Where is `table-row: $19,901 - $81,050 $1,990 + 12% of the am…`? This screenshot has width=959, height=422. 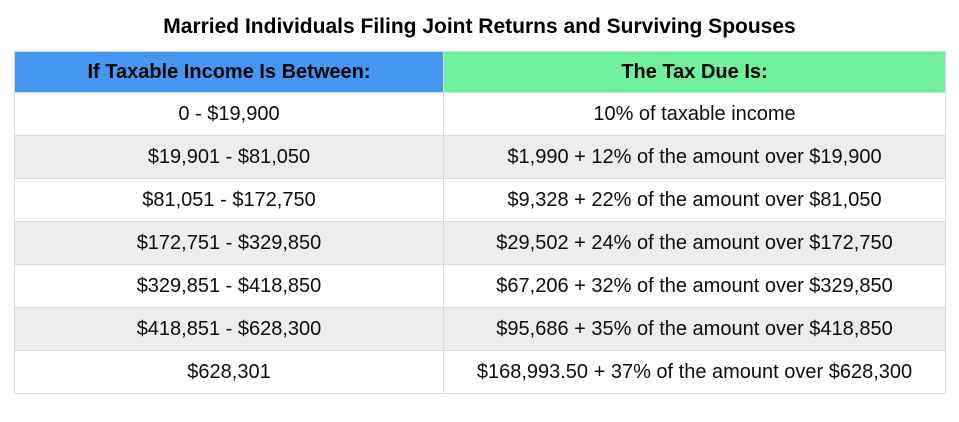 table-row: $19,901 - $81,050 $1,990 + 12% of the am… is located at coordinates (480, 157).